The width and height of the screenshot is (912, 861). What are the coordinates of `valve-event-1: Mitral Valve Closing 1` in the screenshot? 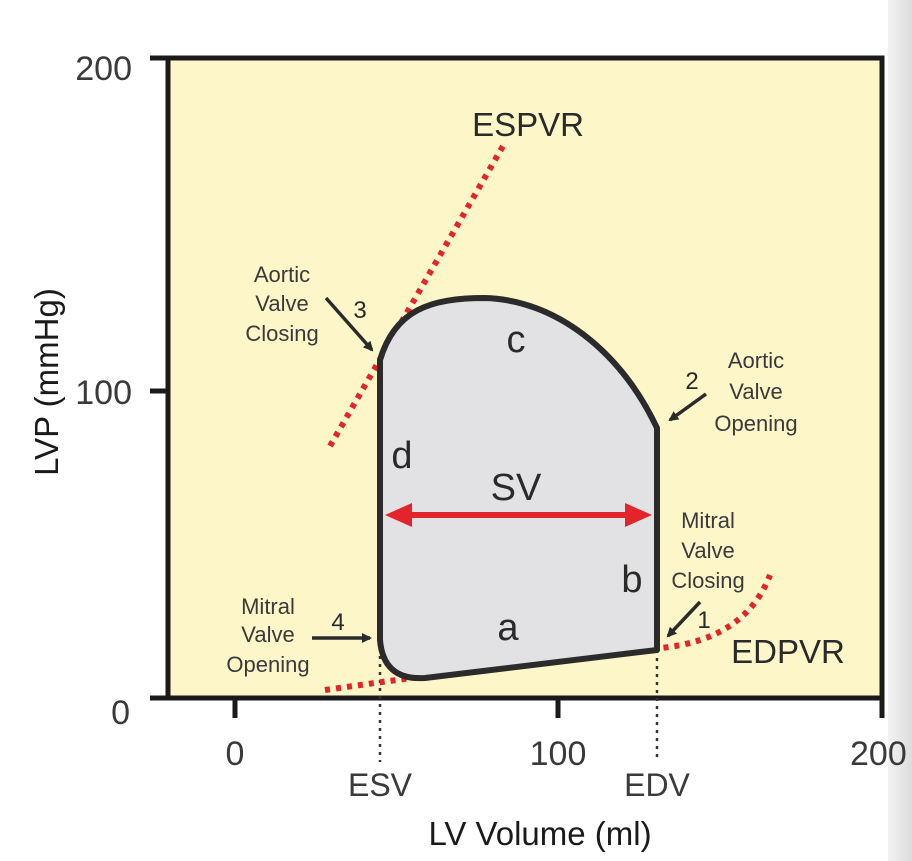 It's located at (705, 573).